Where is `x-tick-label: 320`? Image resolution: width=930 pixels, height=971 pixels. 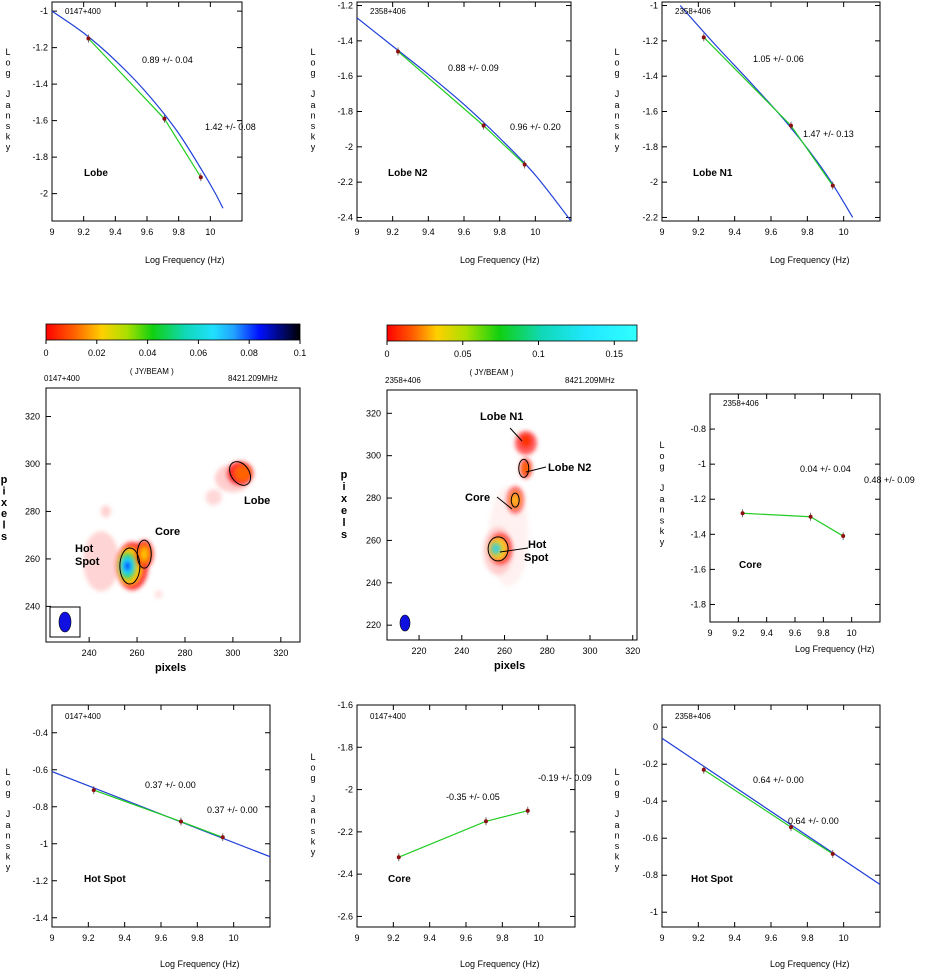
x-tick-label: 320 is located at coordinates (280, 653).